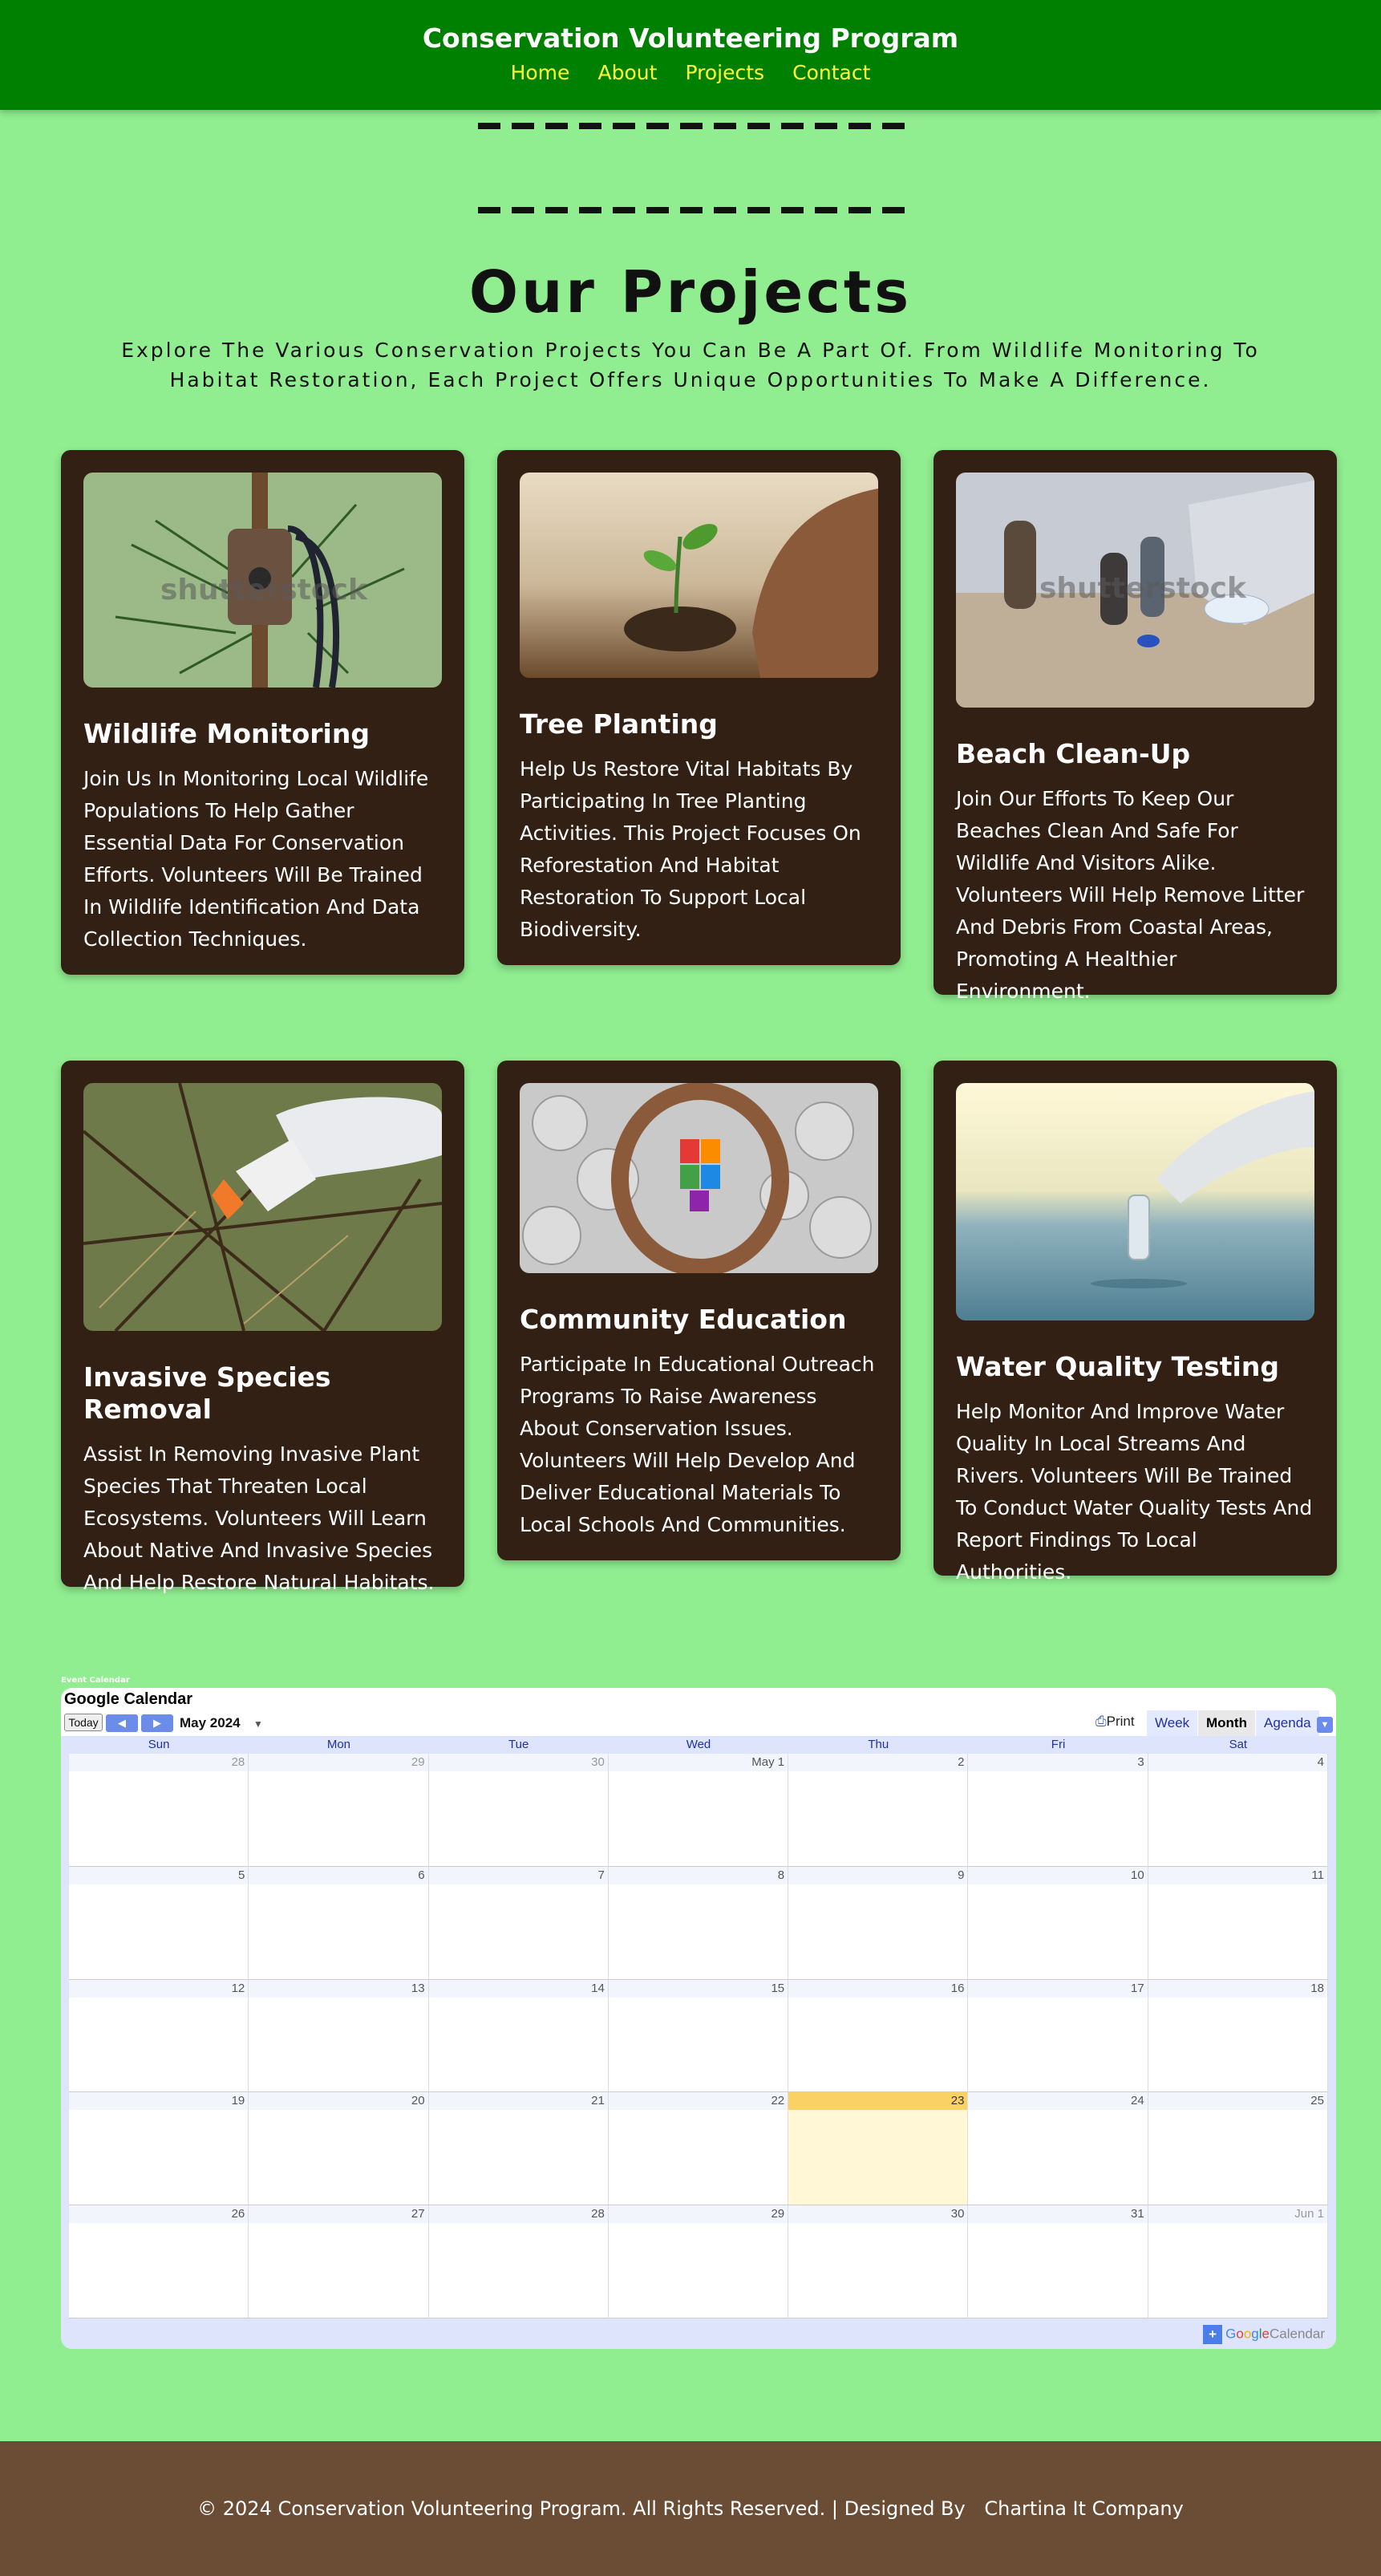  I want to click on day-number: 4, so click(1237, 1762).